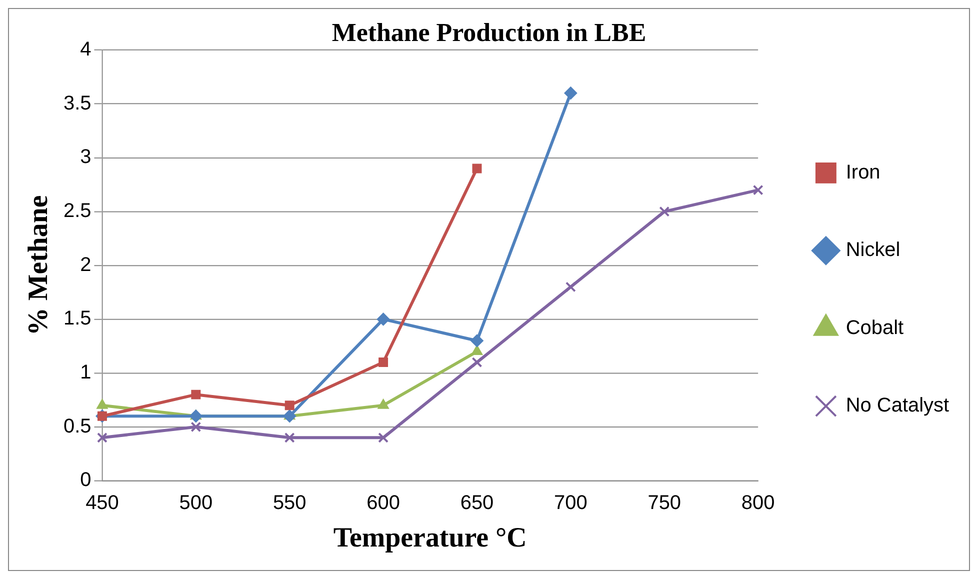  Describe the element at coordinates (873, 250) in the screenshot. I see `legend-label: Nickel` at that location.